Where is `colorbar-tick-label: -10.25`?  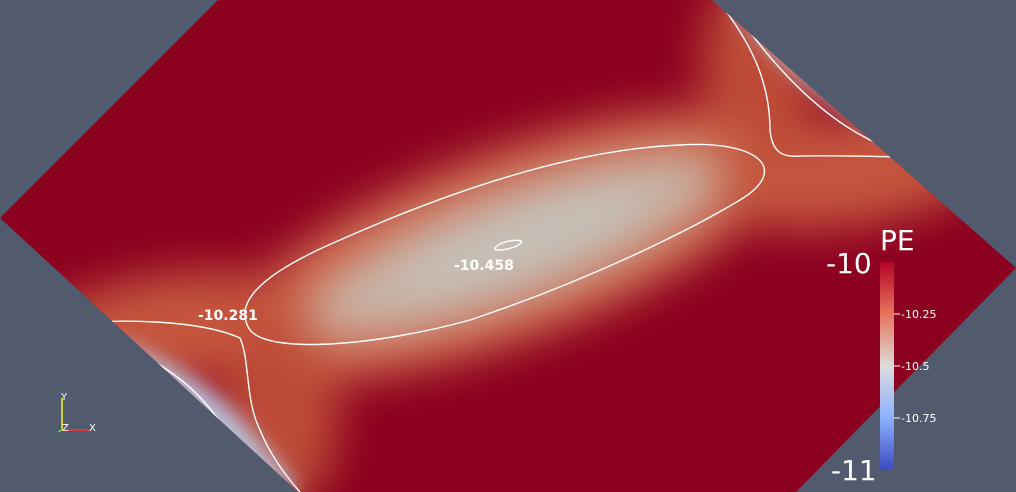
colorbar-tick-label: -10.25 is located at coordinates (918, 314).